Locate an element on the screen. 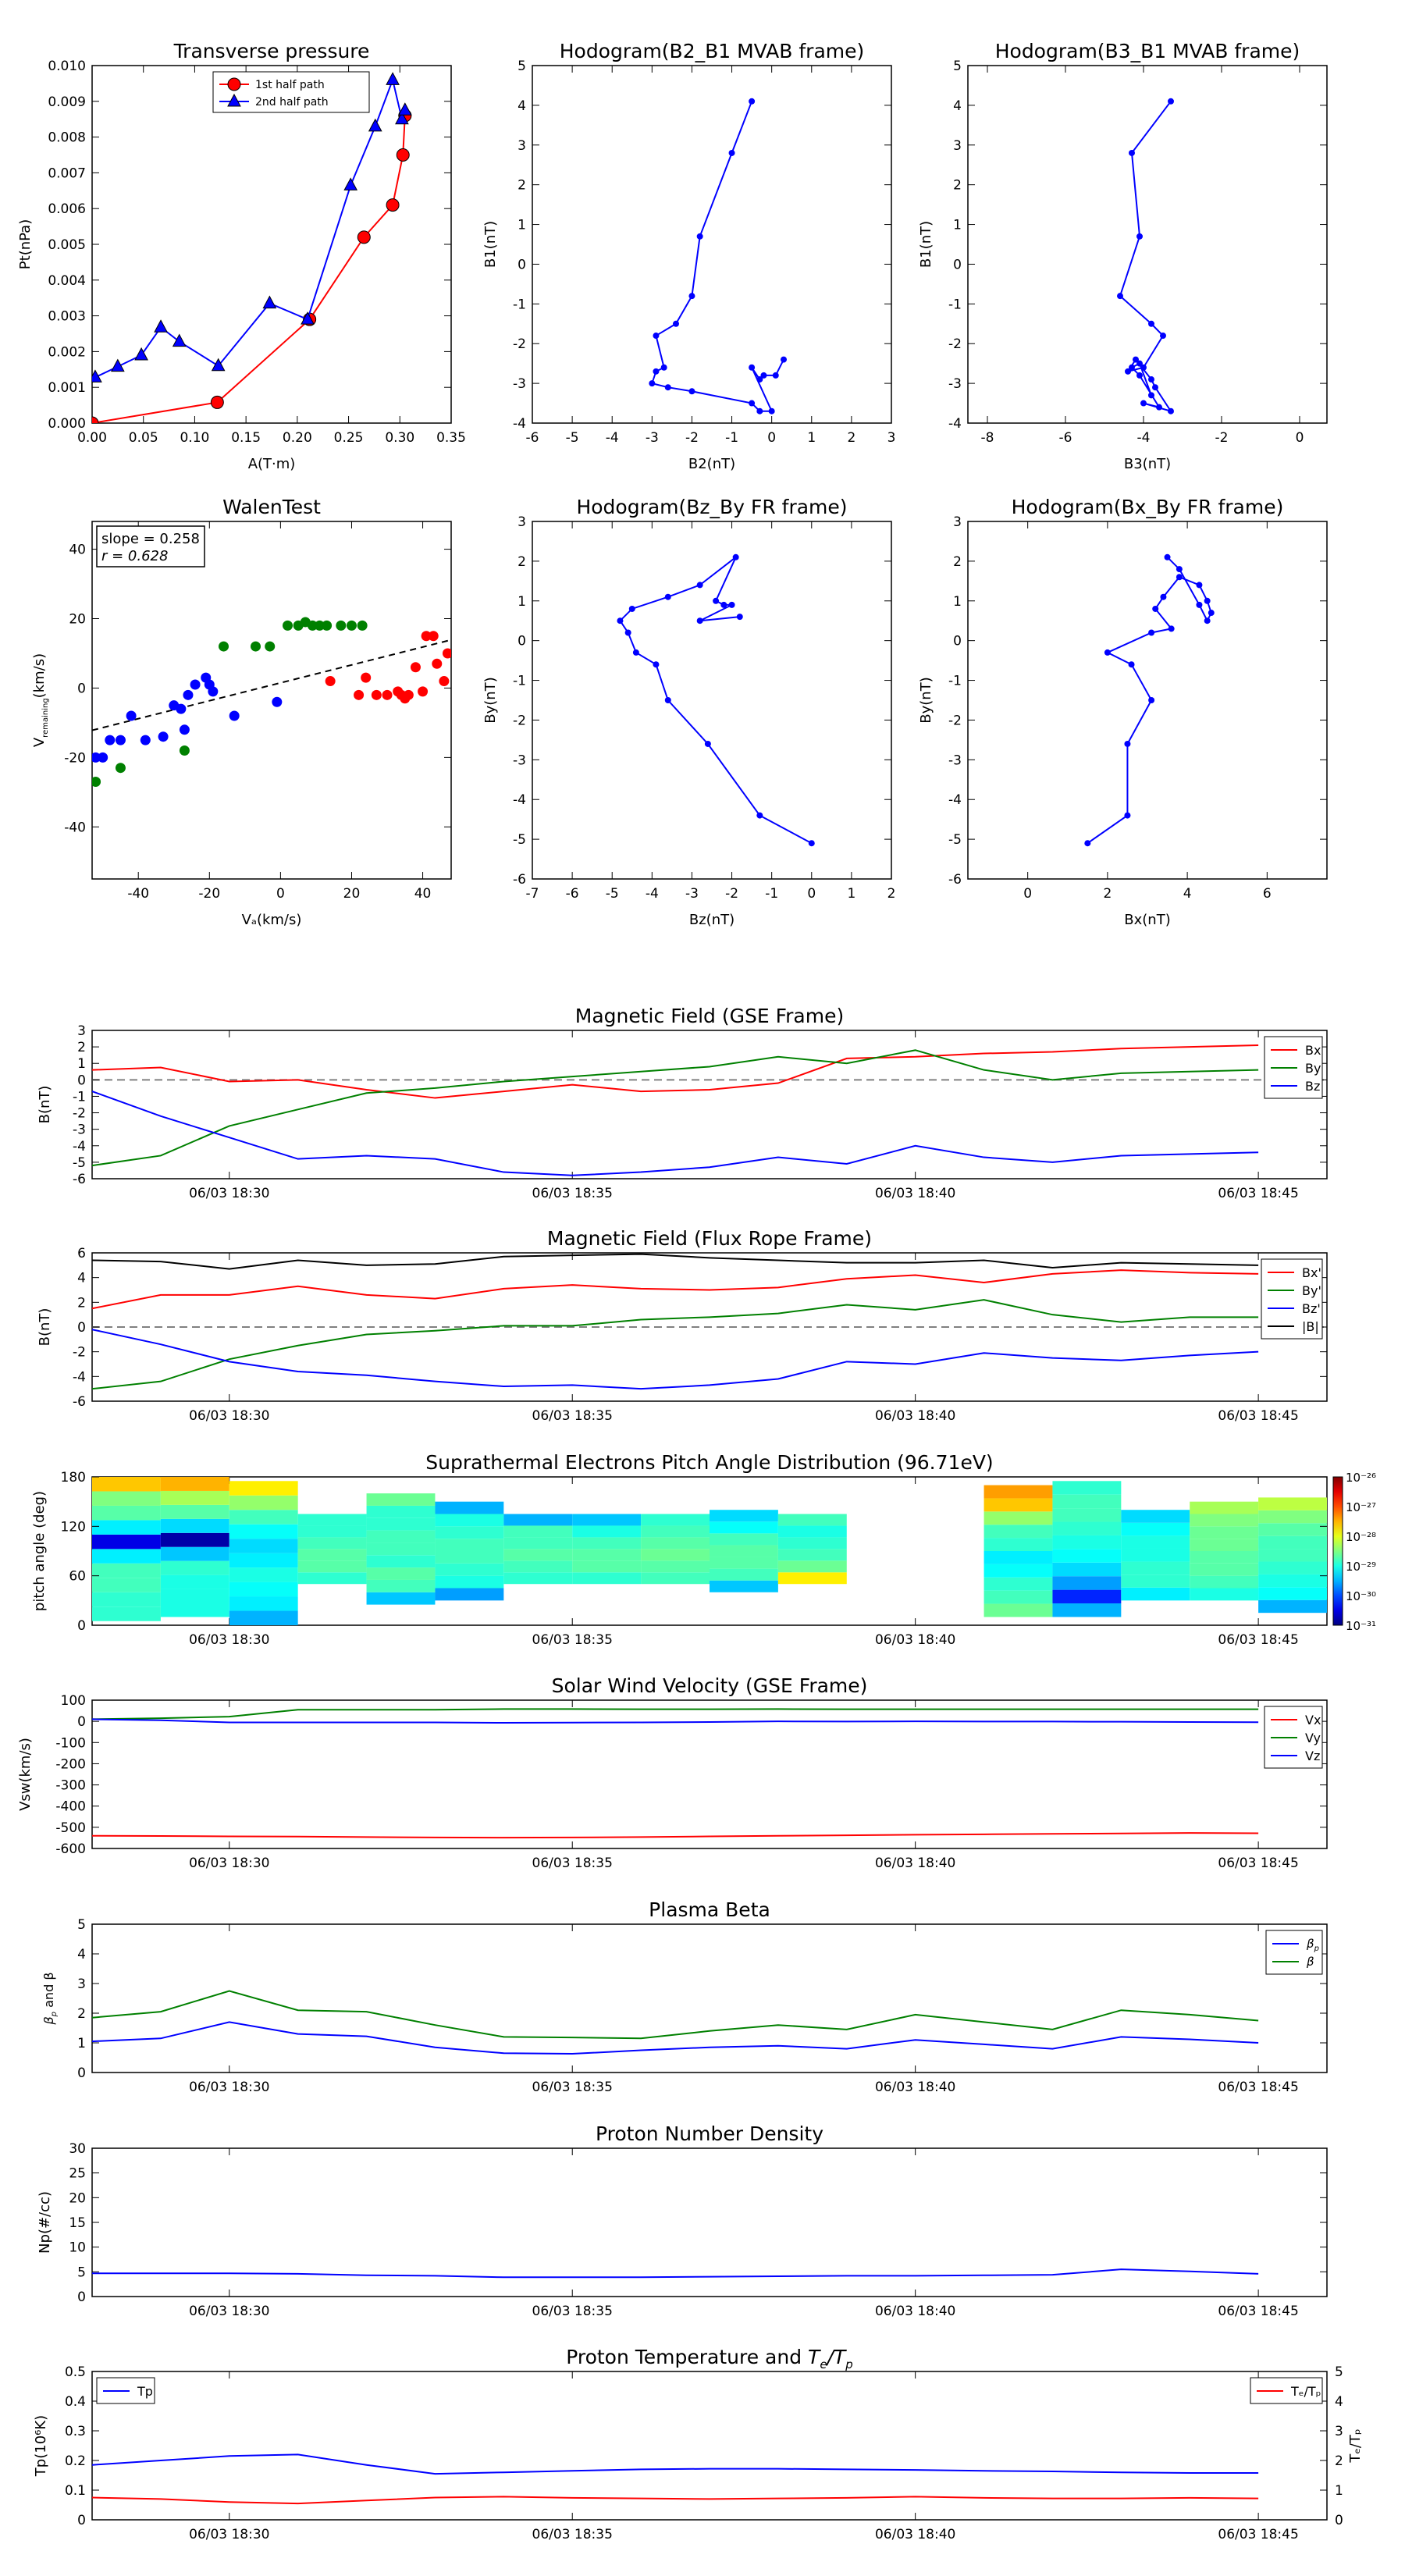 Image resolution: width=1405 pixels, height=2576 pixels. tp-ytick-label: 0.007 is located at coordinates (67, 173).